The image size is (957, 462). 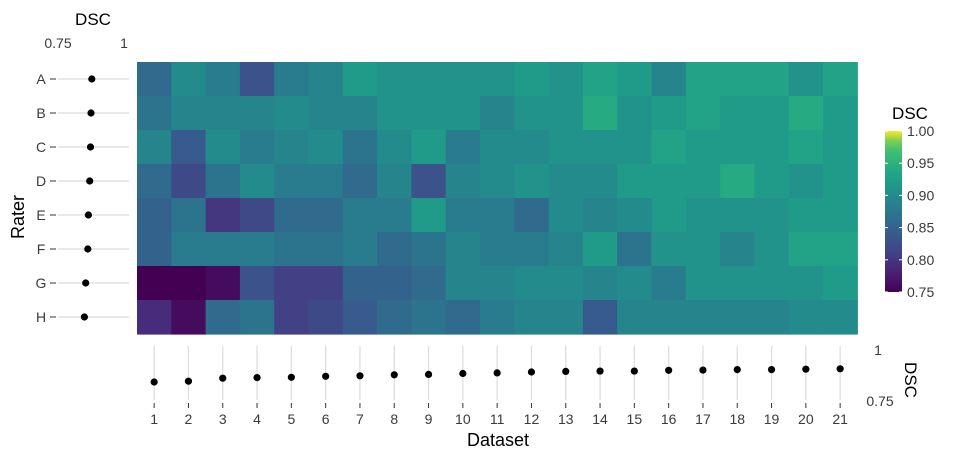 What do you see at coordinates (154, 419) in the screenshot?
I see `dataset-label-1: 1` at bounding box center [154, 419].